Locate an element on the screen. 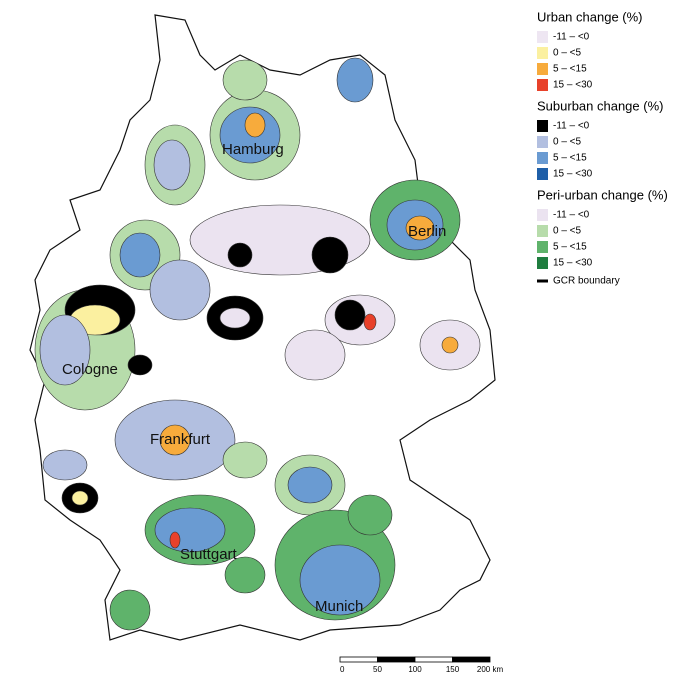 This screenshot has height=693, width=687. city-label: Stuttgart is located at coordinates (209, 554).